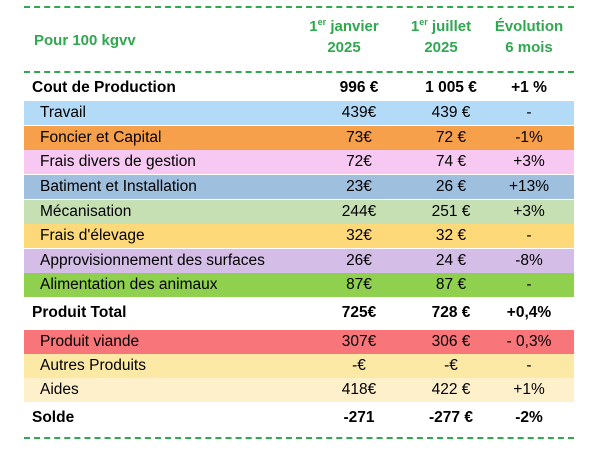  Describe the element at coordinates (359, 211) in the screenshot. I see `value-january: 244€` at that location.